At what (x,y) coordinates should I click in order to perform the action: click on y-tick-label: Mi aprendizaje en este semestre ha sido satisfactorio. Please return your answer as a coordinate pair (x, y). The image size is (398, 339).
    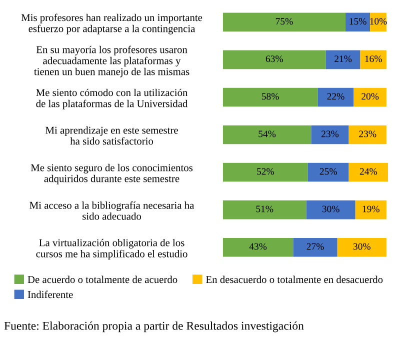
    Looking at the image, I should click on (112, 135).